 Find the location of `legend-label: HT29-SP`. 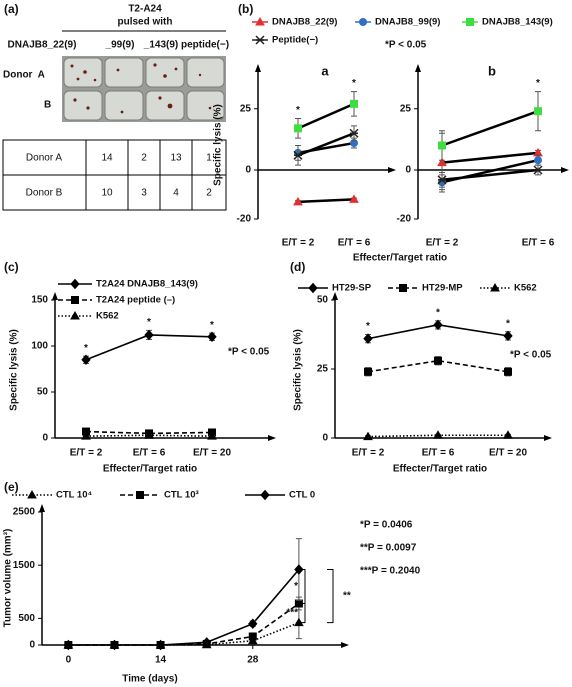

legend-label: HT29-SP is located at coordinates (352, 288).